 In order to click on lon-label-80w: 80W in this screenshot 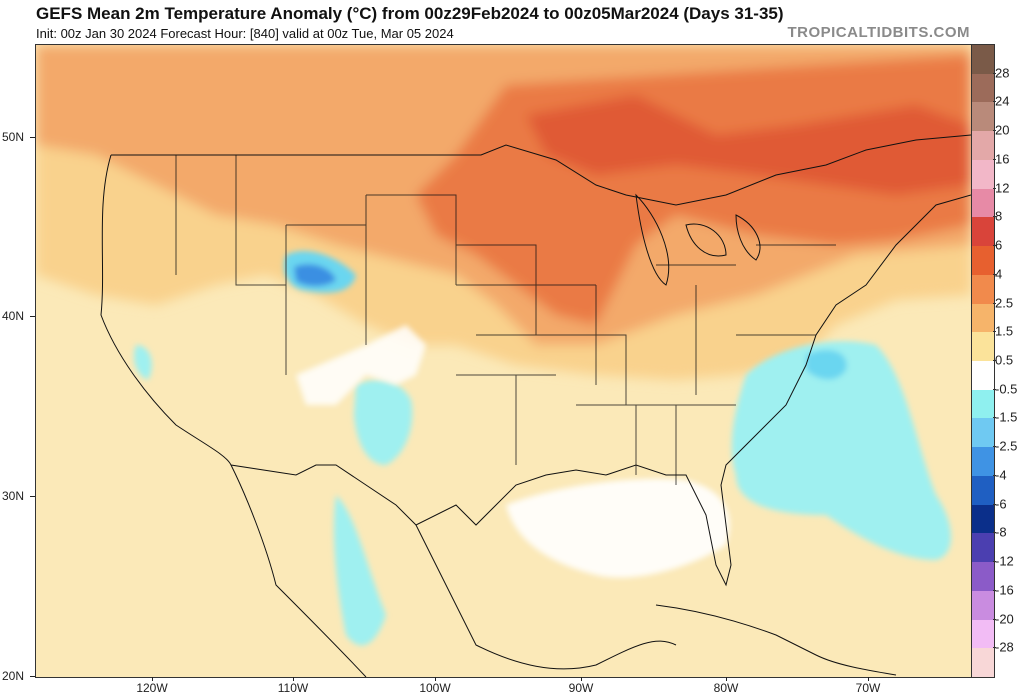, I will do `click(726, 688)`.